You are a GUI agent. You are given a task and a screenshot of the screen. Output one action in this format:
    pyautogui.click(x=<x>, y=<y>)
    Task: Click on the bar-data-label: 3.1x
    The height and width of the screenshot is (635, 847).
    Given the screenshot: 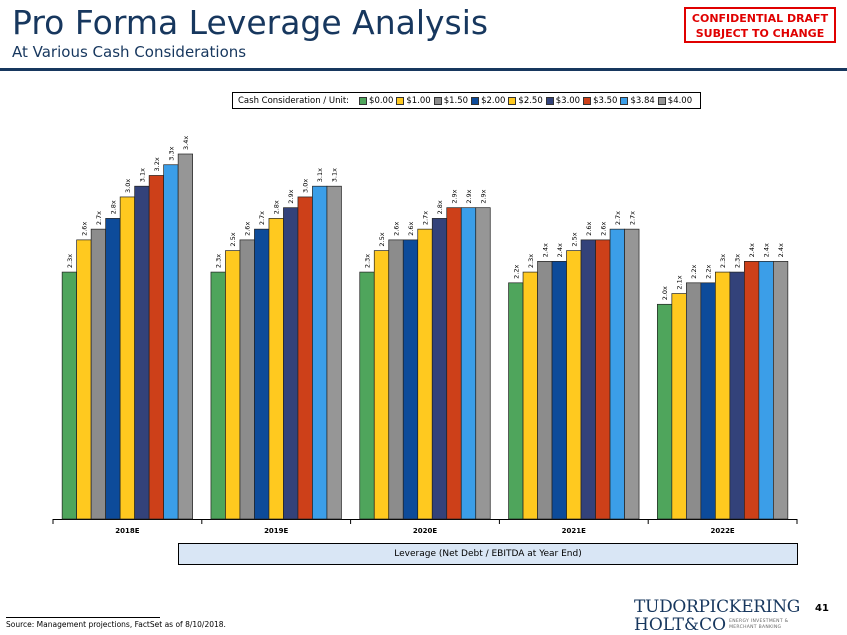 What is the action you would take?
    pyautogui.click(x=142, y=175)
    